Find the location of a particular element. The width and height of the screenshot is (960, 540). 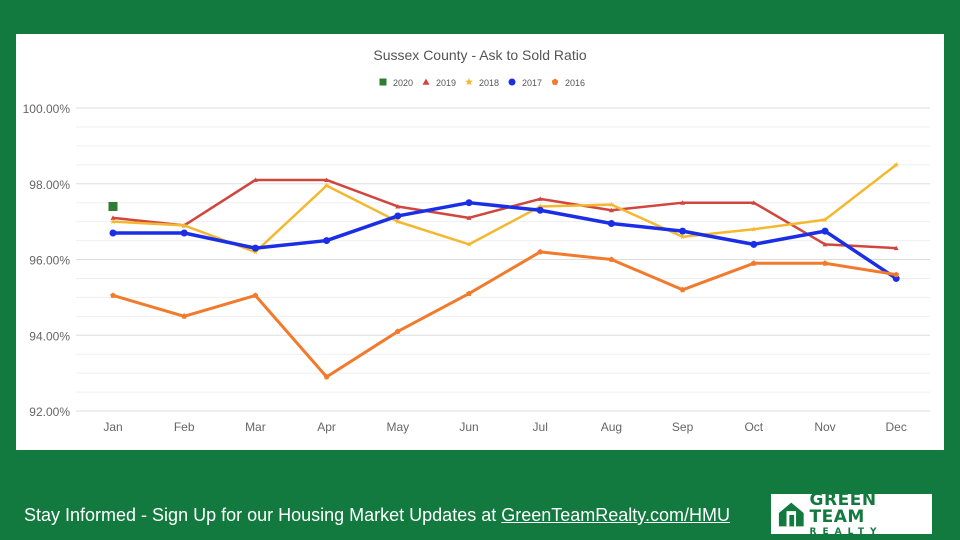

data-point-2020 is located at coordinates (113, 206).